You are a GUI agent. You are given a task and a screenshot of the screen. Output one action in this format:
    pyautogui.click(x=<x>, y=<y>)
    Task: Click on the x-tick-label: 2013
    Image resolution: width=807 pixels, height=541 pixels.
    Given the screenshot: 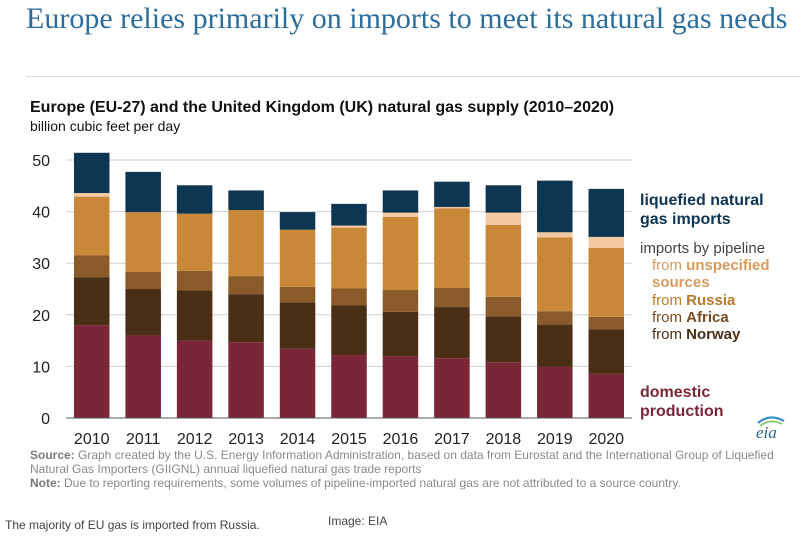 What is the action you would take?
    pyautogui.click(x=246, y=439)
    